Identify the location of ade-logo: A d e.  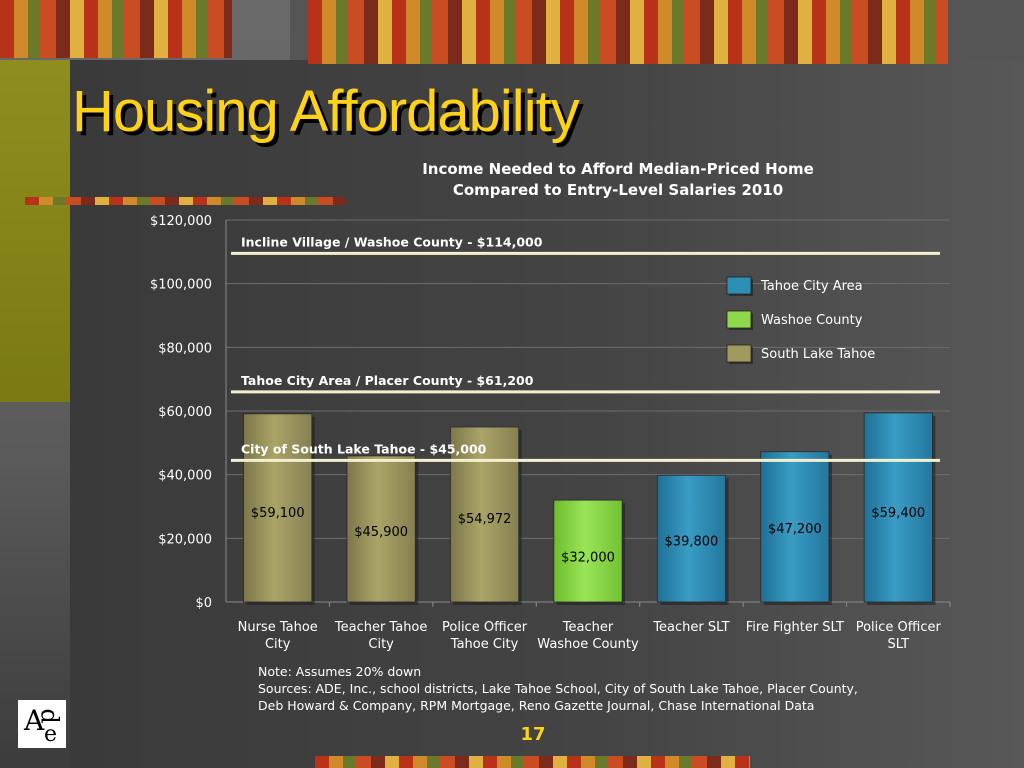
(42, 724).